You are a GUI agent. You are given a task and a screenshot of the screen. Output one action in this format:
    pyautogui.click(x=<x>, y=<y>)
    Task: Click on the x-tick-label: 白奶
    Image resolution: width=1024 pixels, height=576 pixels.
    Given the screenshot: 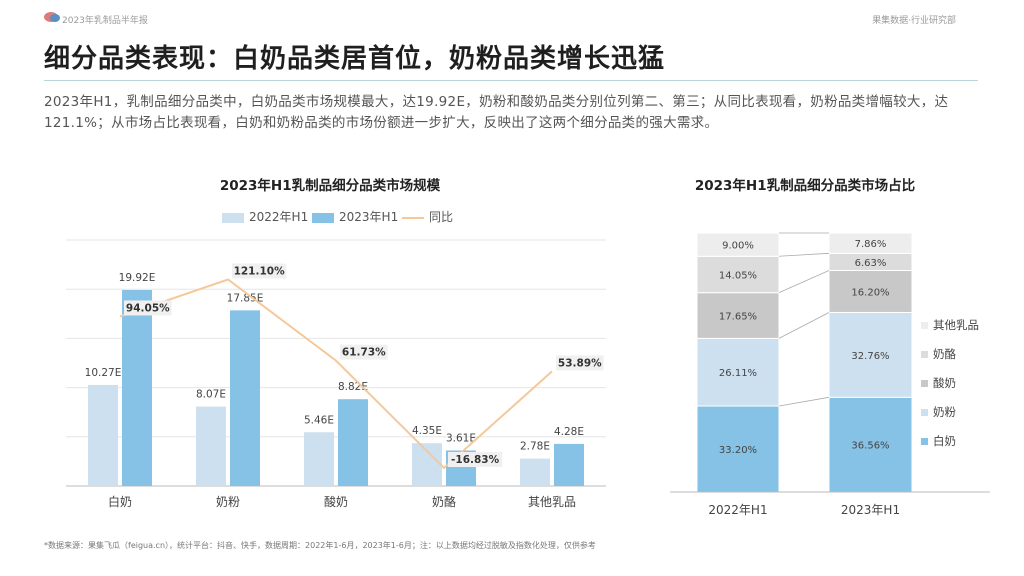 What is the action you would take?
    pyautogui.click(x=120, y=501)
    